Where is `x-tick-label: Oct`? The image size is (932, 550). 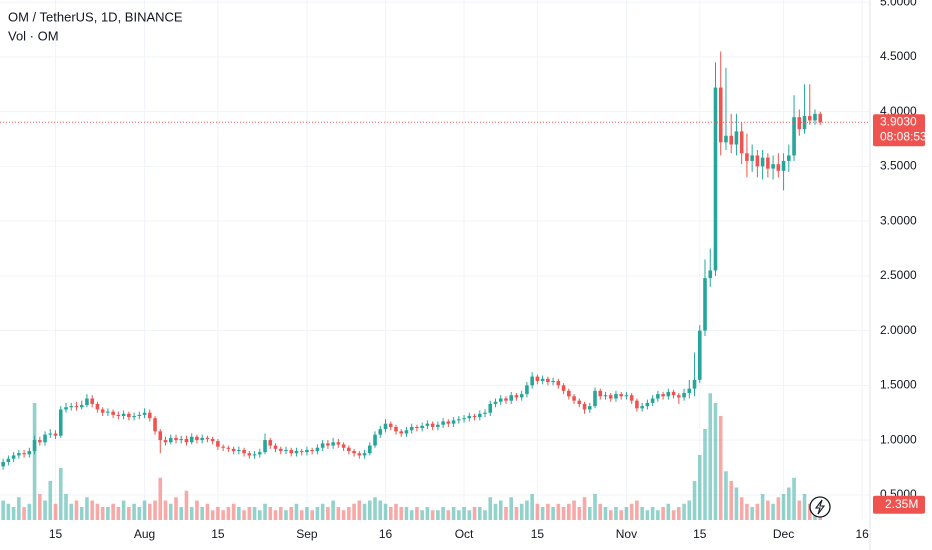 x-tick-label: Oct is located at coordinates (464, 534).